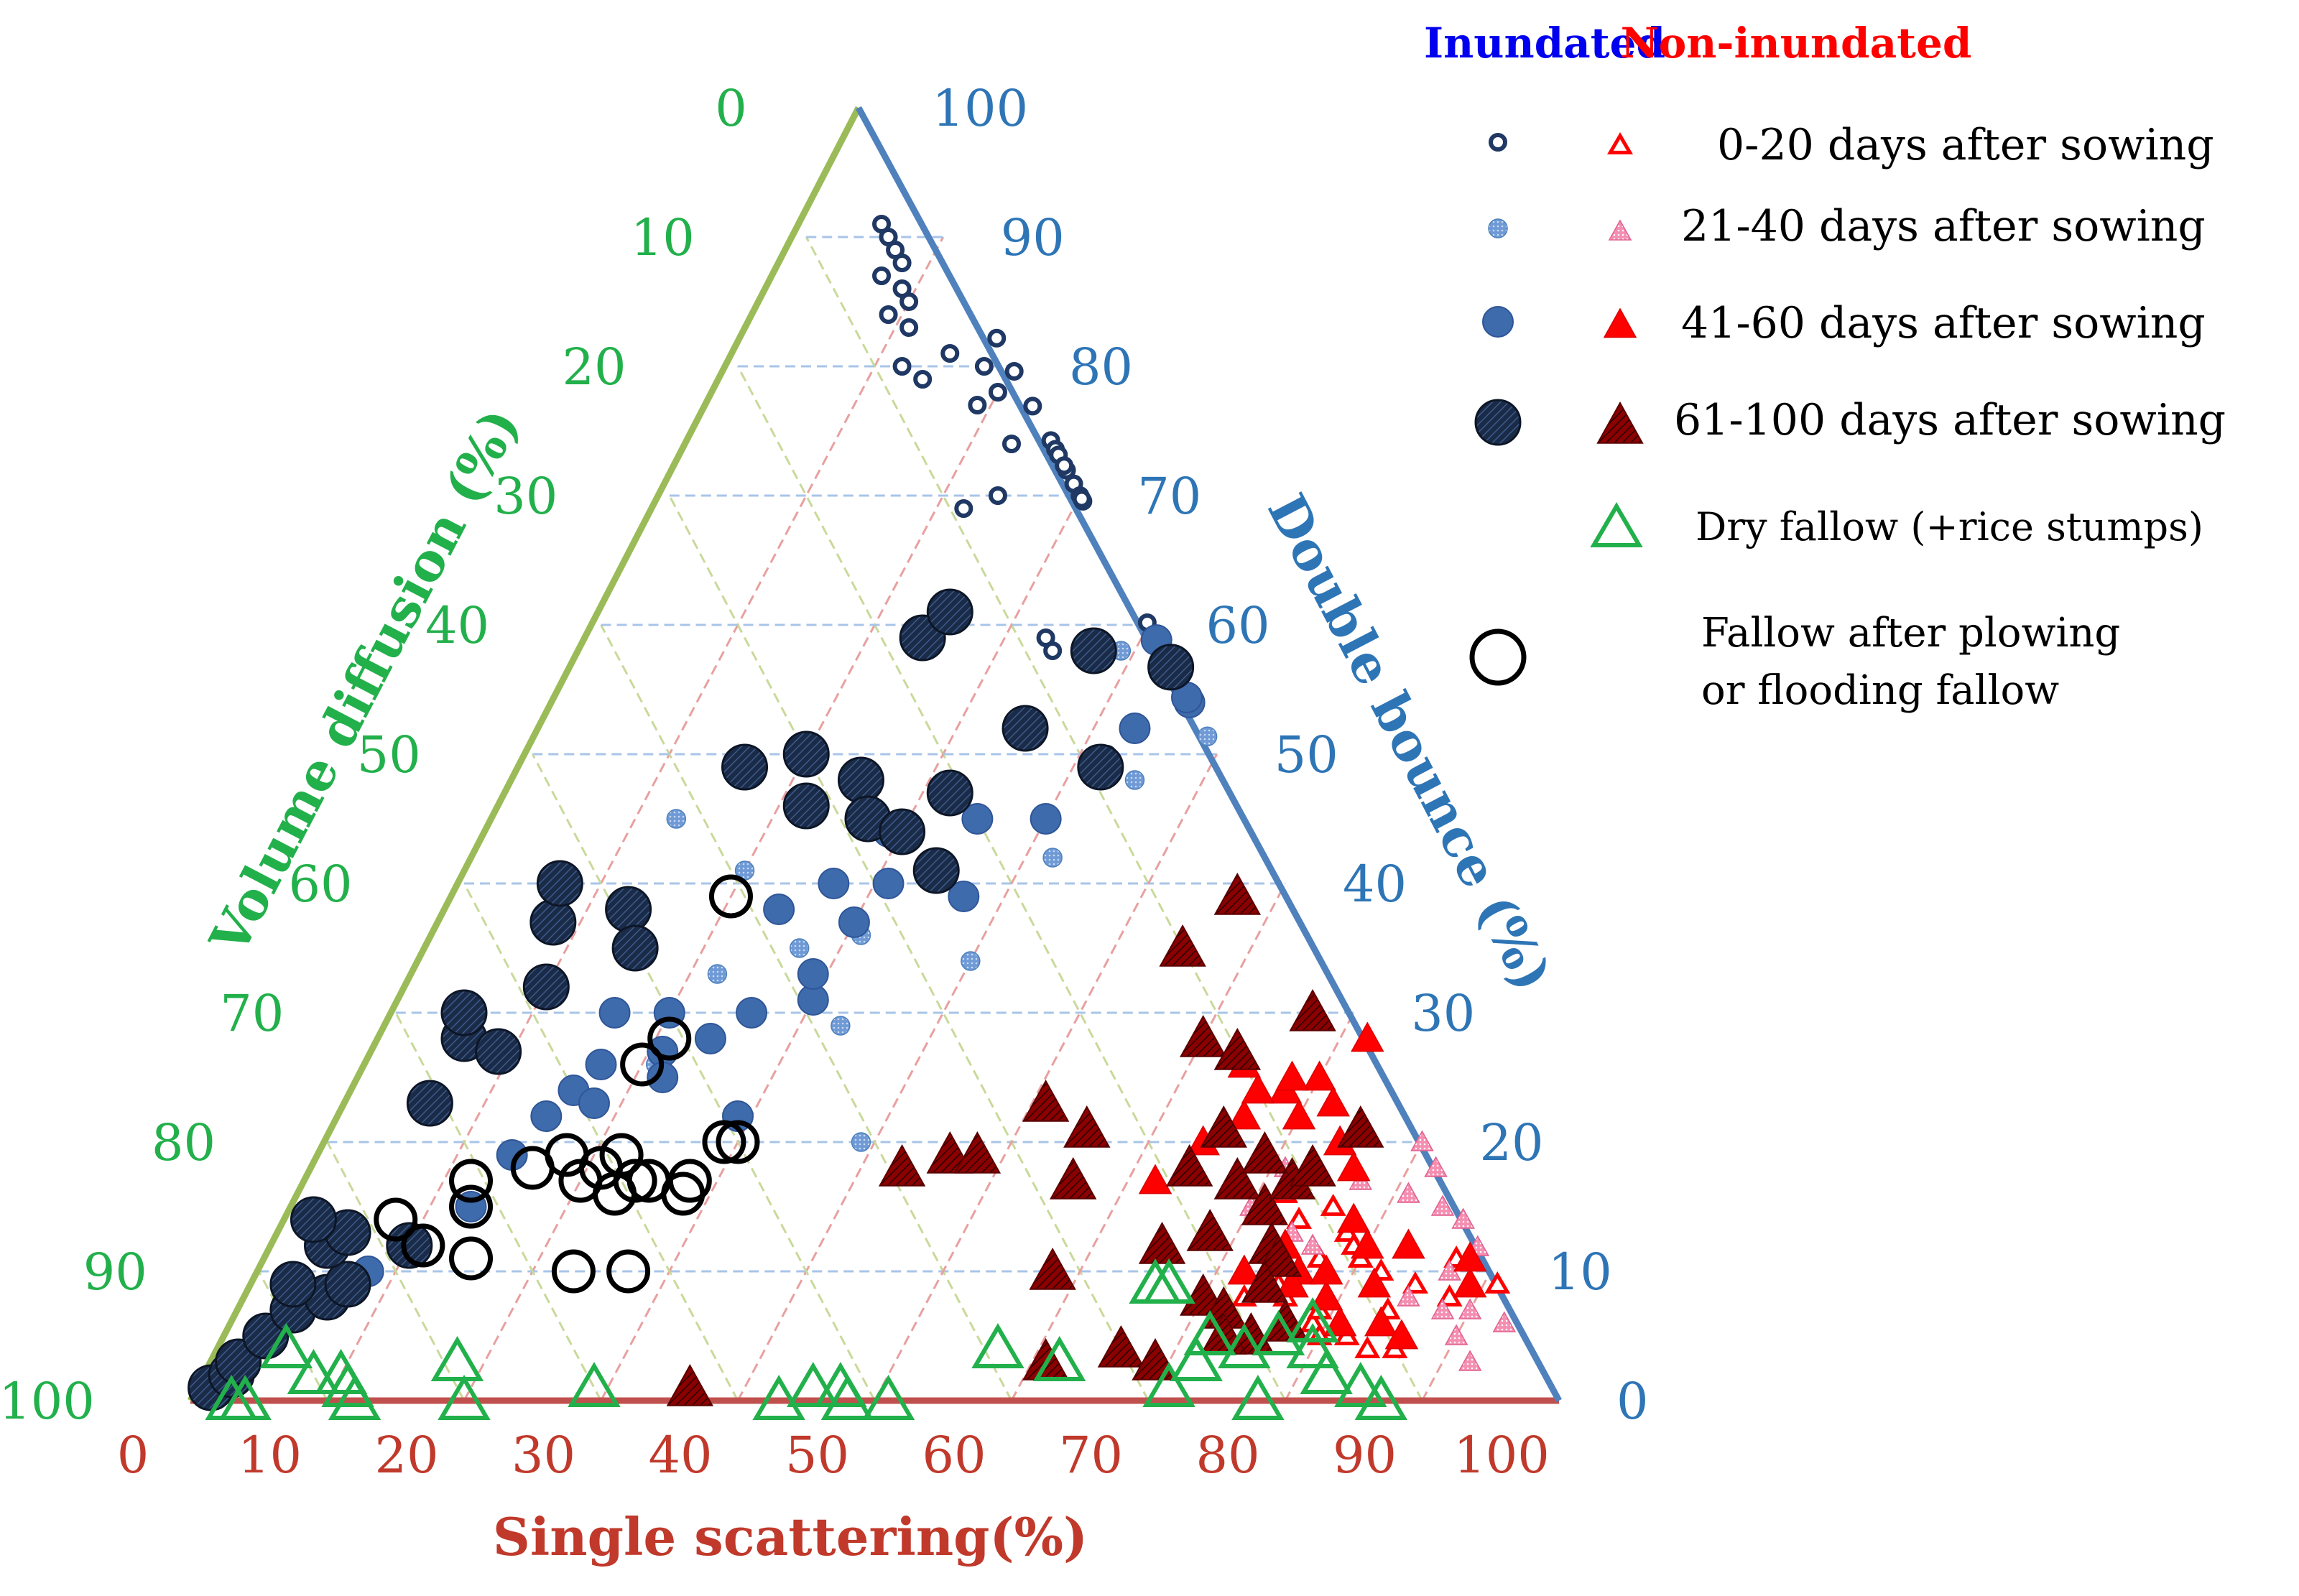  What do you see at coordinates (270, 1455) in the screenshot?
I see `single-tick-label: 10` at bounding box center [270, 1455].